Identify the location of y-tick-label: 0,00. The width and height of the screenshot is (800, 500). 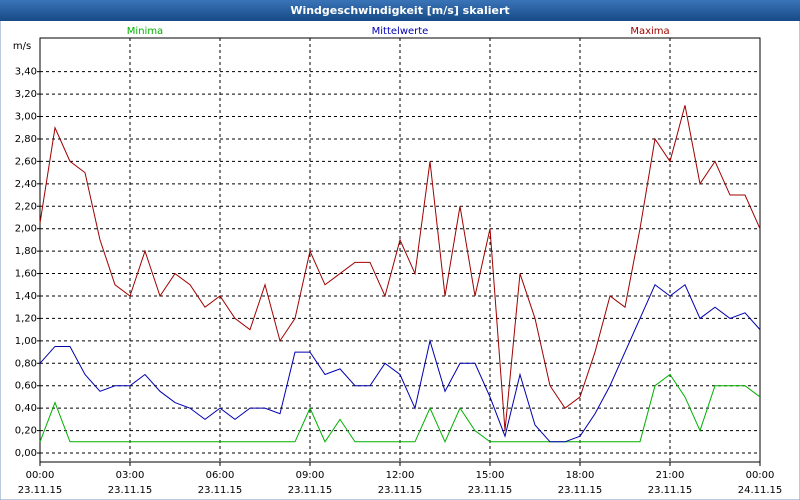
(26, 453).